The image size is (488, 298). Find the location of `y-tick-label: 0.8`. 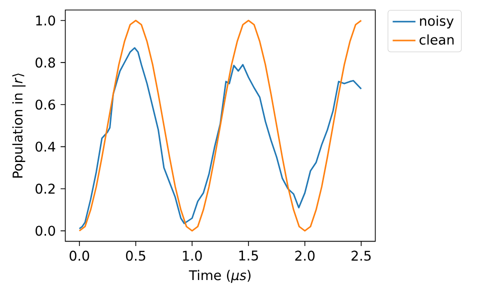

y-tick-label: 0.8 is located at coordinates (46, 63).